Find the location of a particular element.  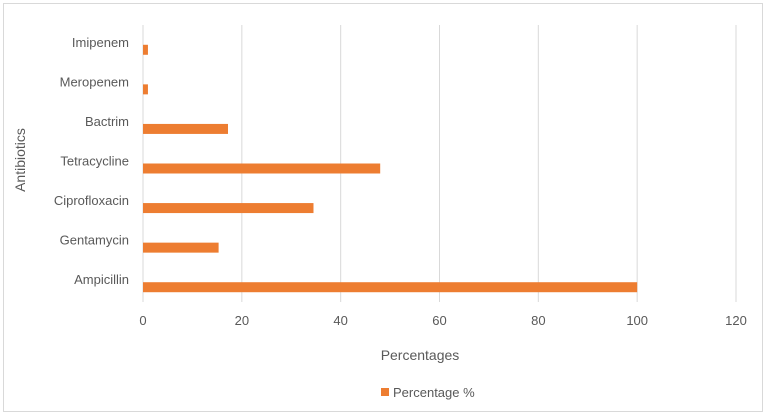

bar-gentamycin is located at coordinates (181, 247).